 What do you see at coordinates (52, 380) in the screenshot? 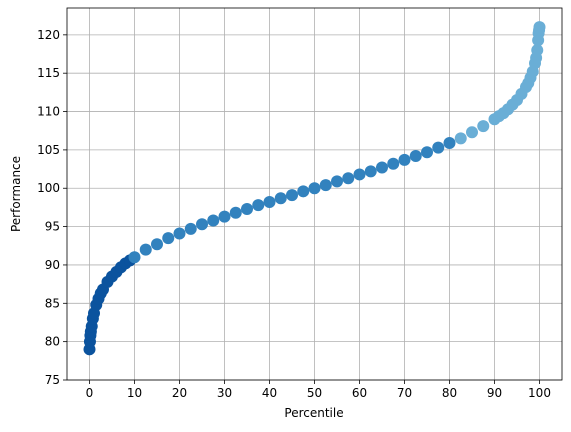
I see `y-tick-label: 75` at bounding box center [52, 380].